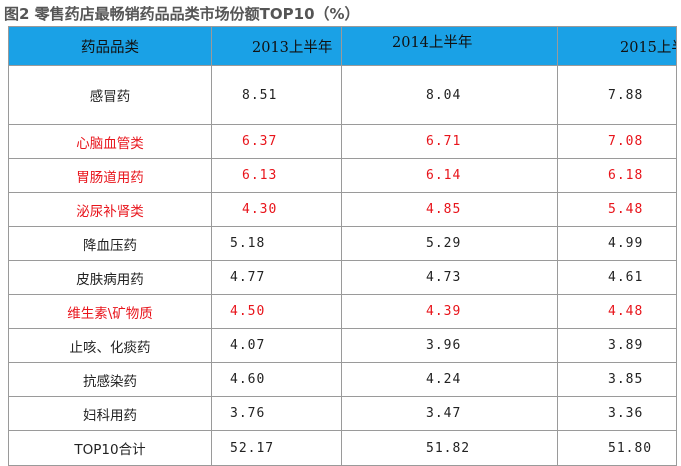 Image resolution: width=681 pixels, height=466 pixels. Describe the element at coordinates (617, 413) in the screenshot. I see `cell-2015: 3.36` at that location.